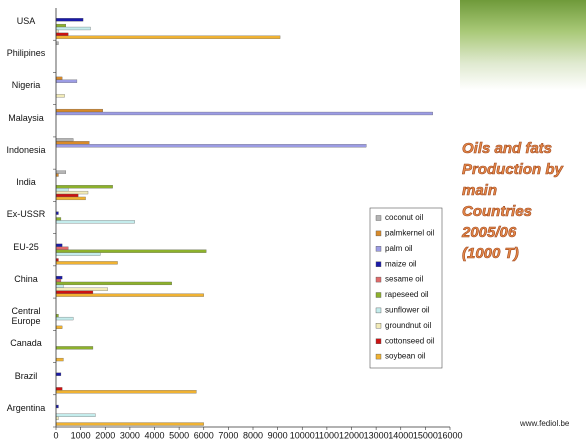  What do you see at coordinates (105, 435) in the screenshot?
I see `x-tick-label: 2000` at bounding box center [105, 435].